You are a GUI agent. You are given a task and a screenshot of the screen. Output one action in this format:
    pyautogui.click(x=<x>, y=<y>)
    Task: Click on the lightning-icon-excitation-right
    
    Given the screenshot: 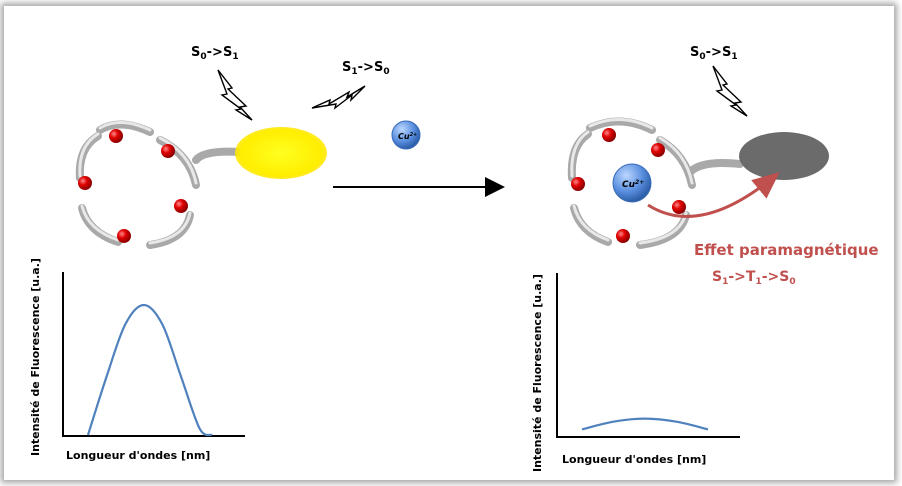 What is the action you would take?
    pyautogui.click(x=730, y=91)
    